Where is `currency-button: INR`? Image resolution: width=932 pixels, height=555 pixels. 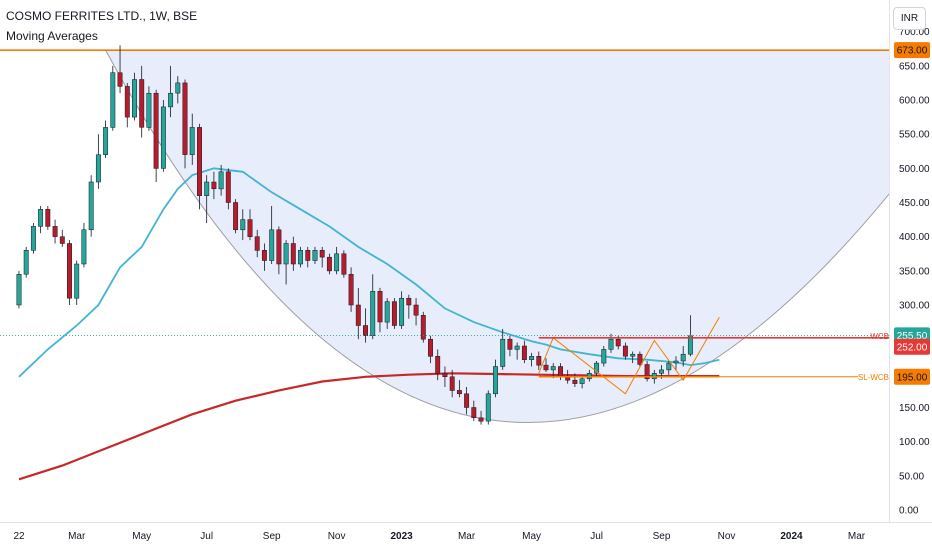
currency-button: INR is located at coordinates (909, 18).